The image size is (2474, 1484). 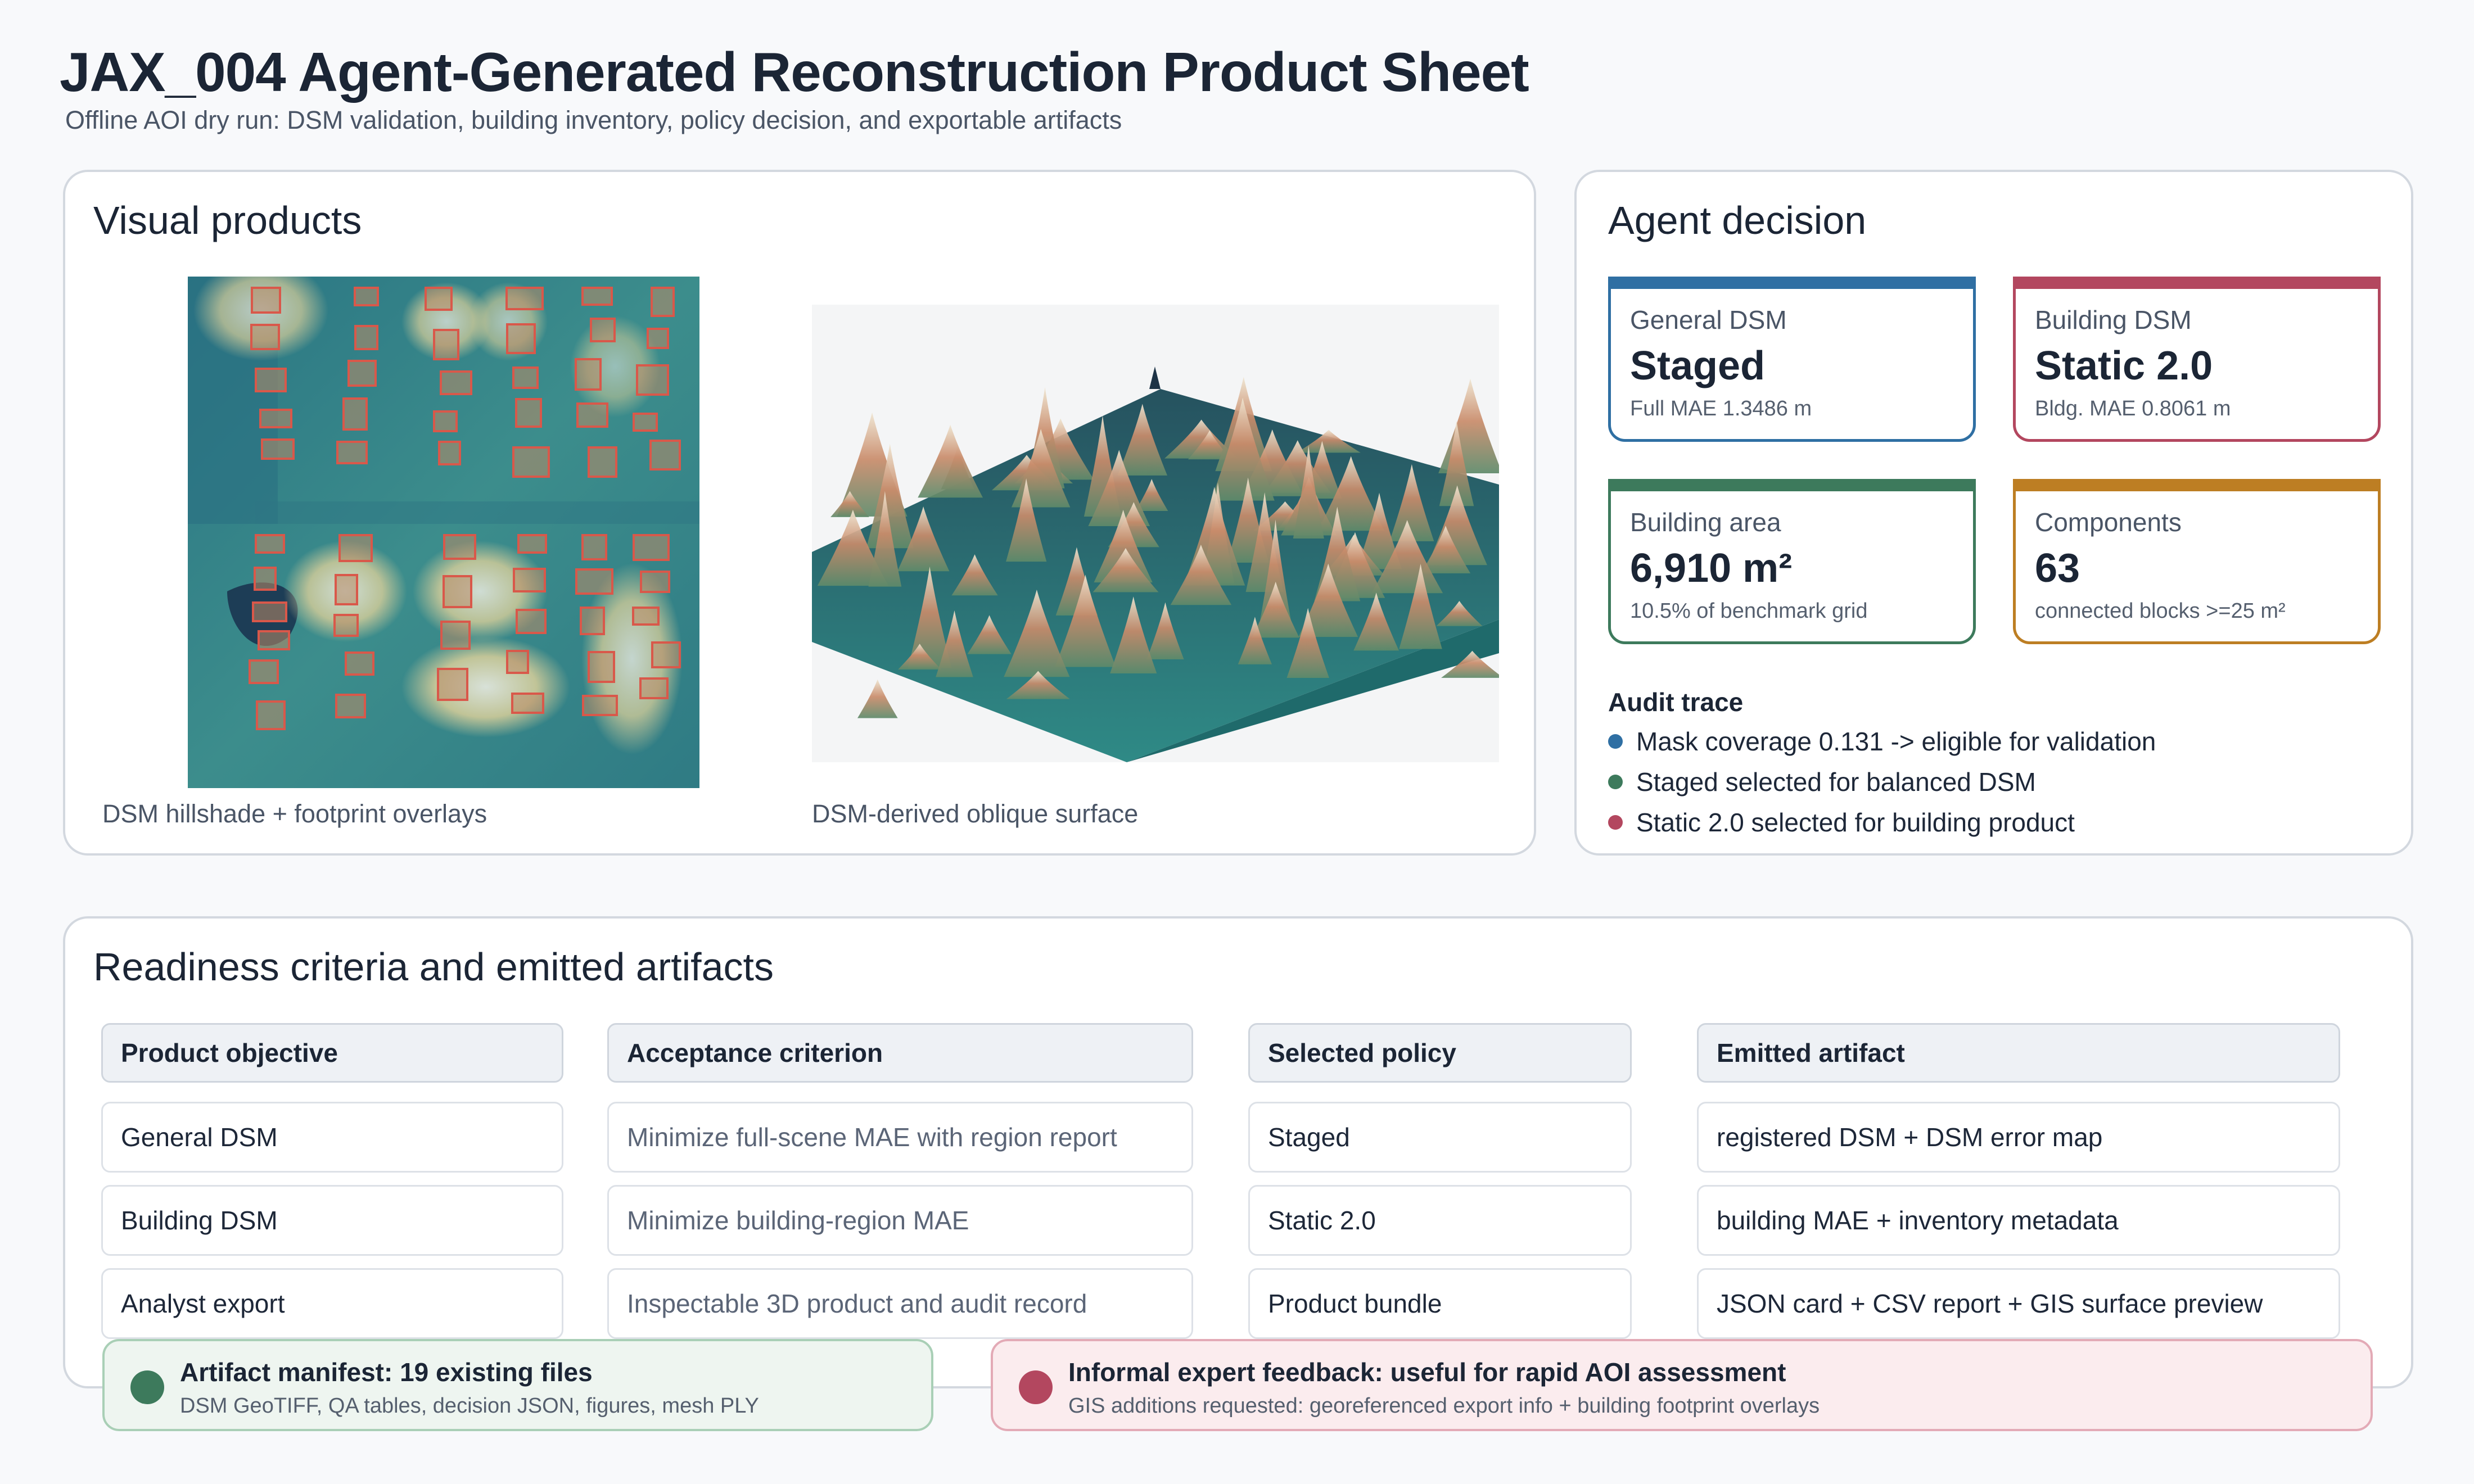 What do you see at coordinates (332, 1303) in the screenshot?
I see `table-cell: Analyst export` at bounding box center [332, 1303].